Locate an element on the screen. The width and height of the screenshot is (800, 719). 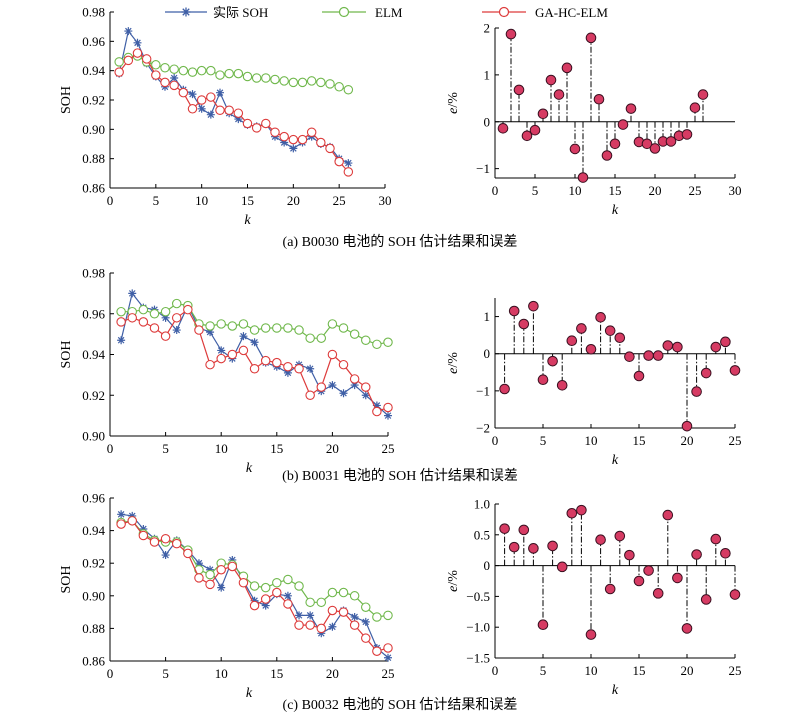
legend-gahc-marker is located at coordinates (504, 12).